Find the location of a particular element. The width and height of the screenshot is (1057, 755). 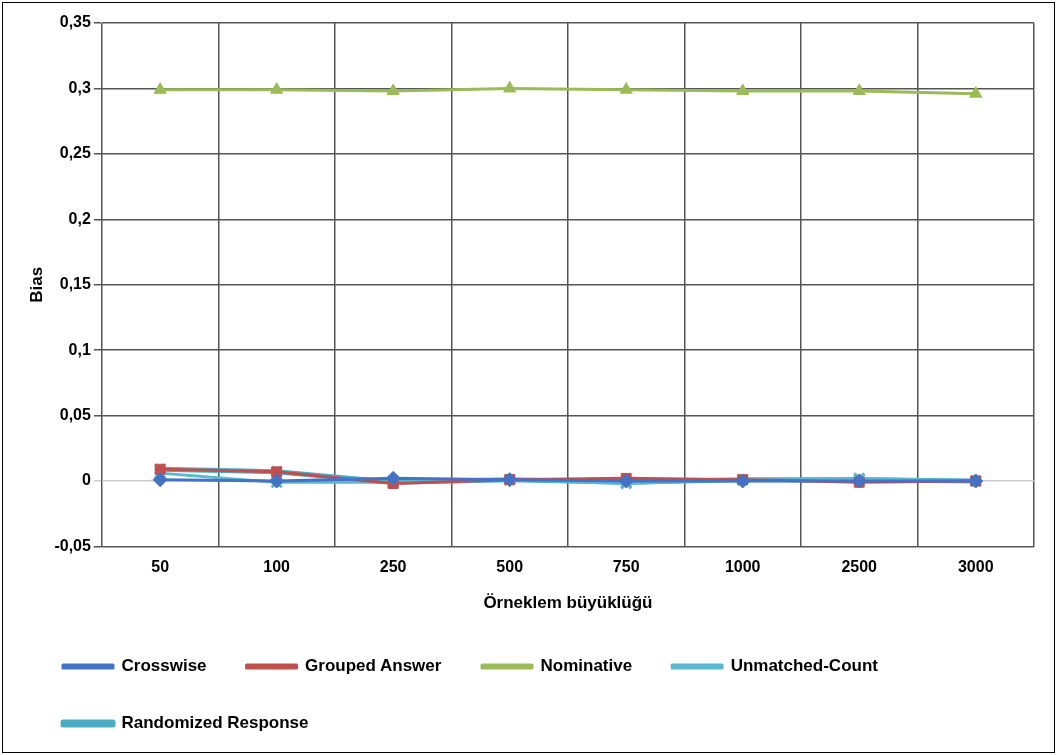

y-tick-label: 0,2 is located at coordinates (79, 218).